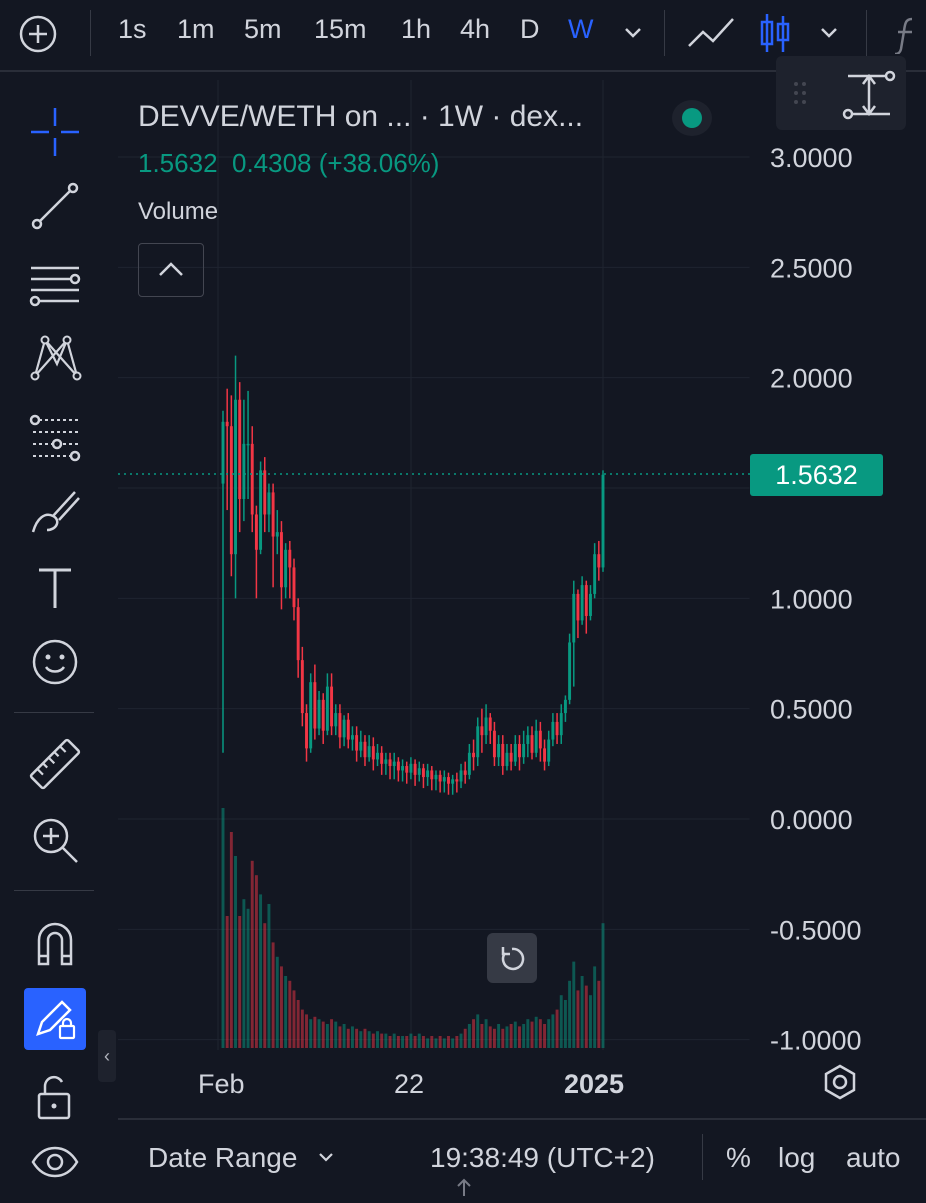 The width and height of the screenshot is (926, 1203). What do you see at coordinates (633, 33) in the screenshot?
I see `chevron-down-icon` at bounding box center [633, 33].